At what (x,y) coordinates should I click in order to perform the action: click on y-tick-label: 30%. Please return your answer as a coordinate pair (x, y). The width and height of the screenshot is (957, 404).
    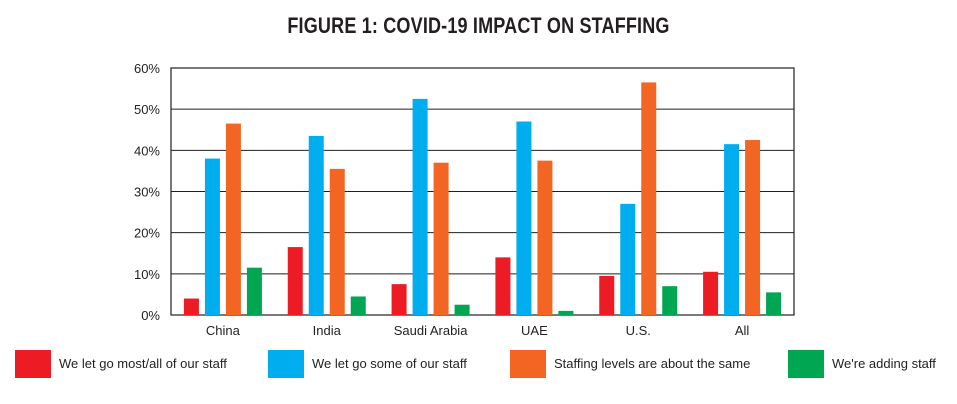
    Looking at the image, I should click on (147, 192).